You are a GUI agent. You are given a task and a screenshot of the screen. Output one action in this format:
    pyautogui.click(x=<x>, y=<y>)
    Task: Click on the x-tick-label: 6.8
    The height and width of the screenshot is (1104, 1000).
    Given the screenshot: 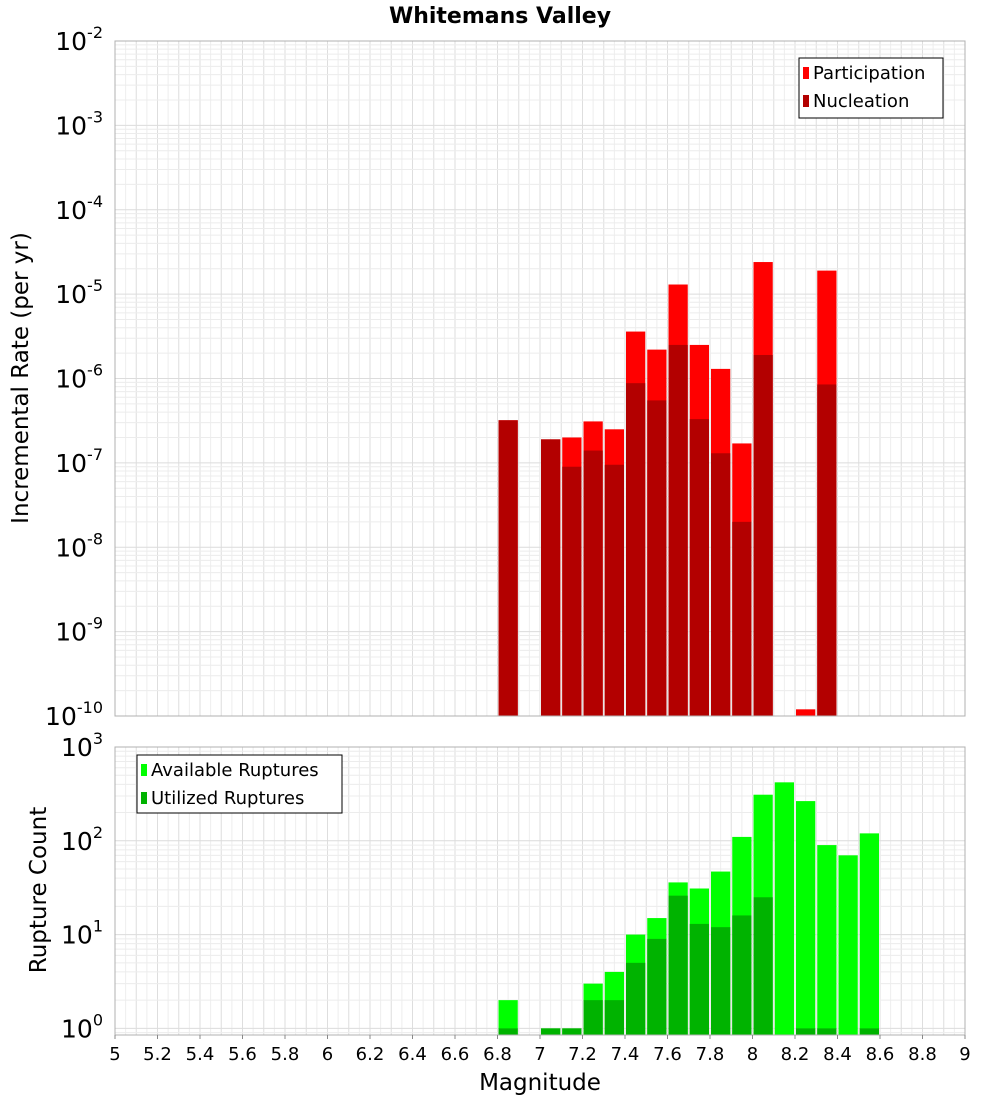 What is the action you would take?
    pyautogui.click(x=497, y=1054)
    